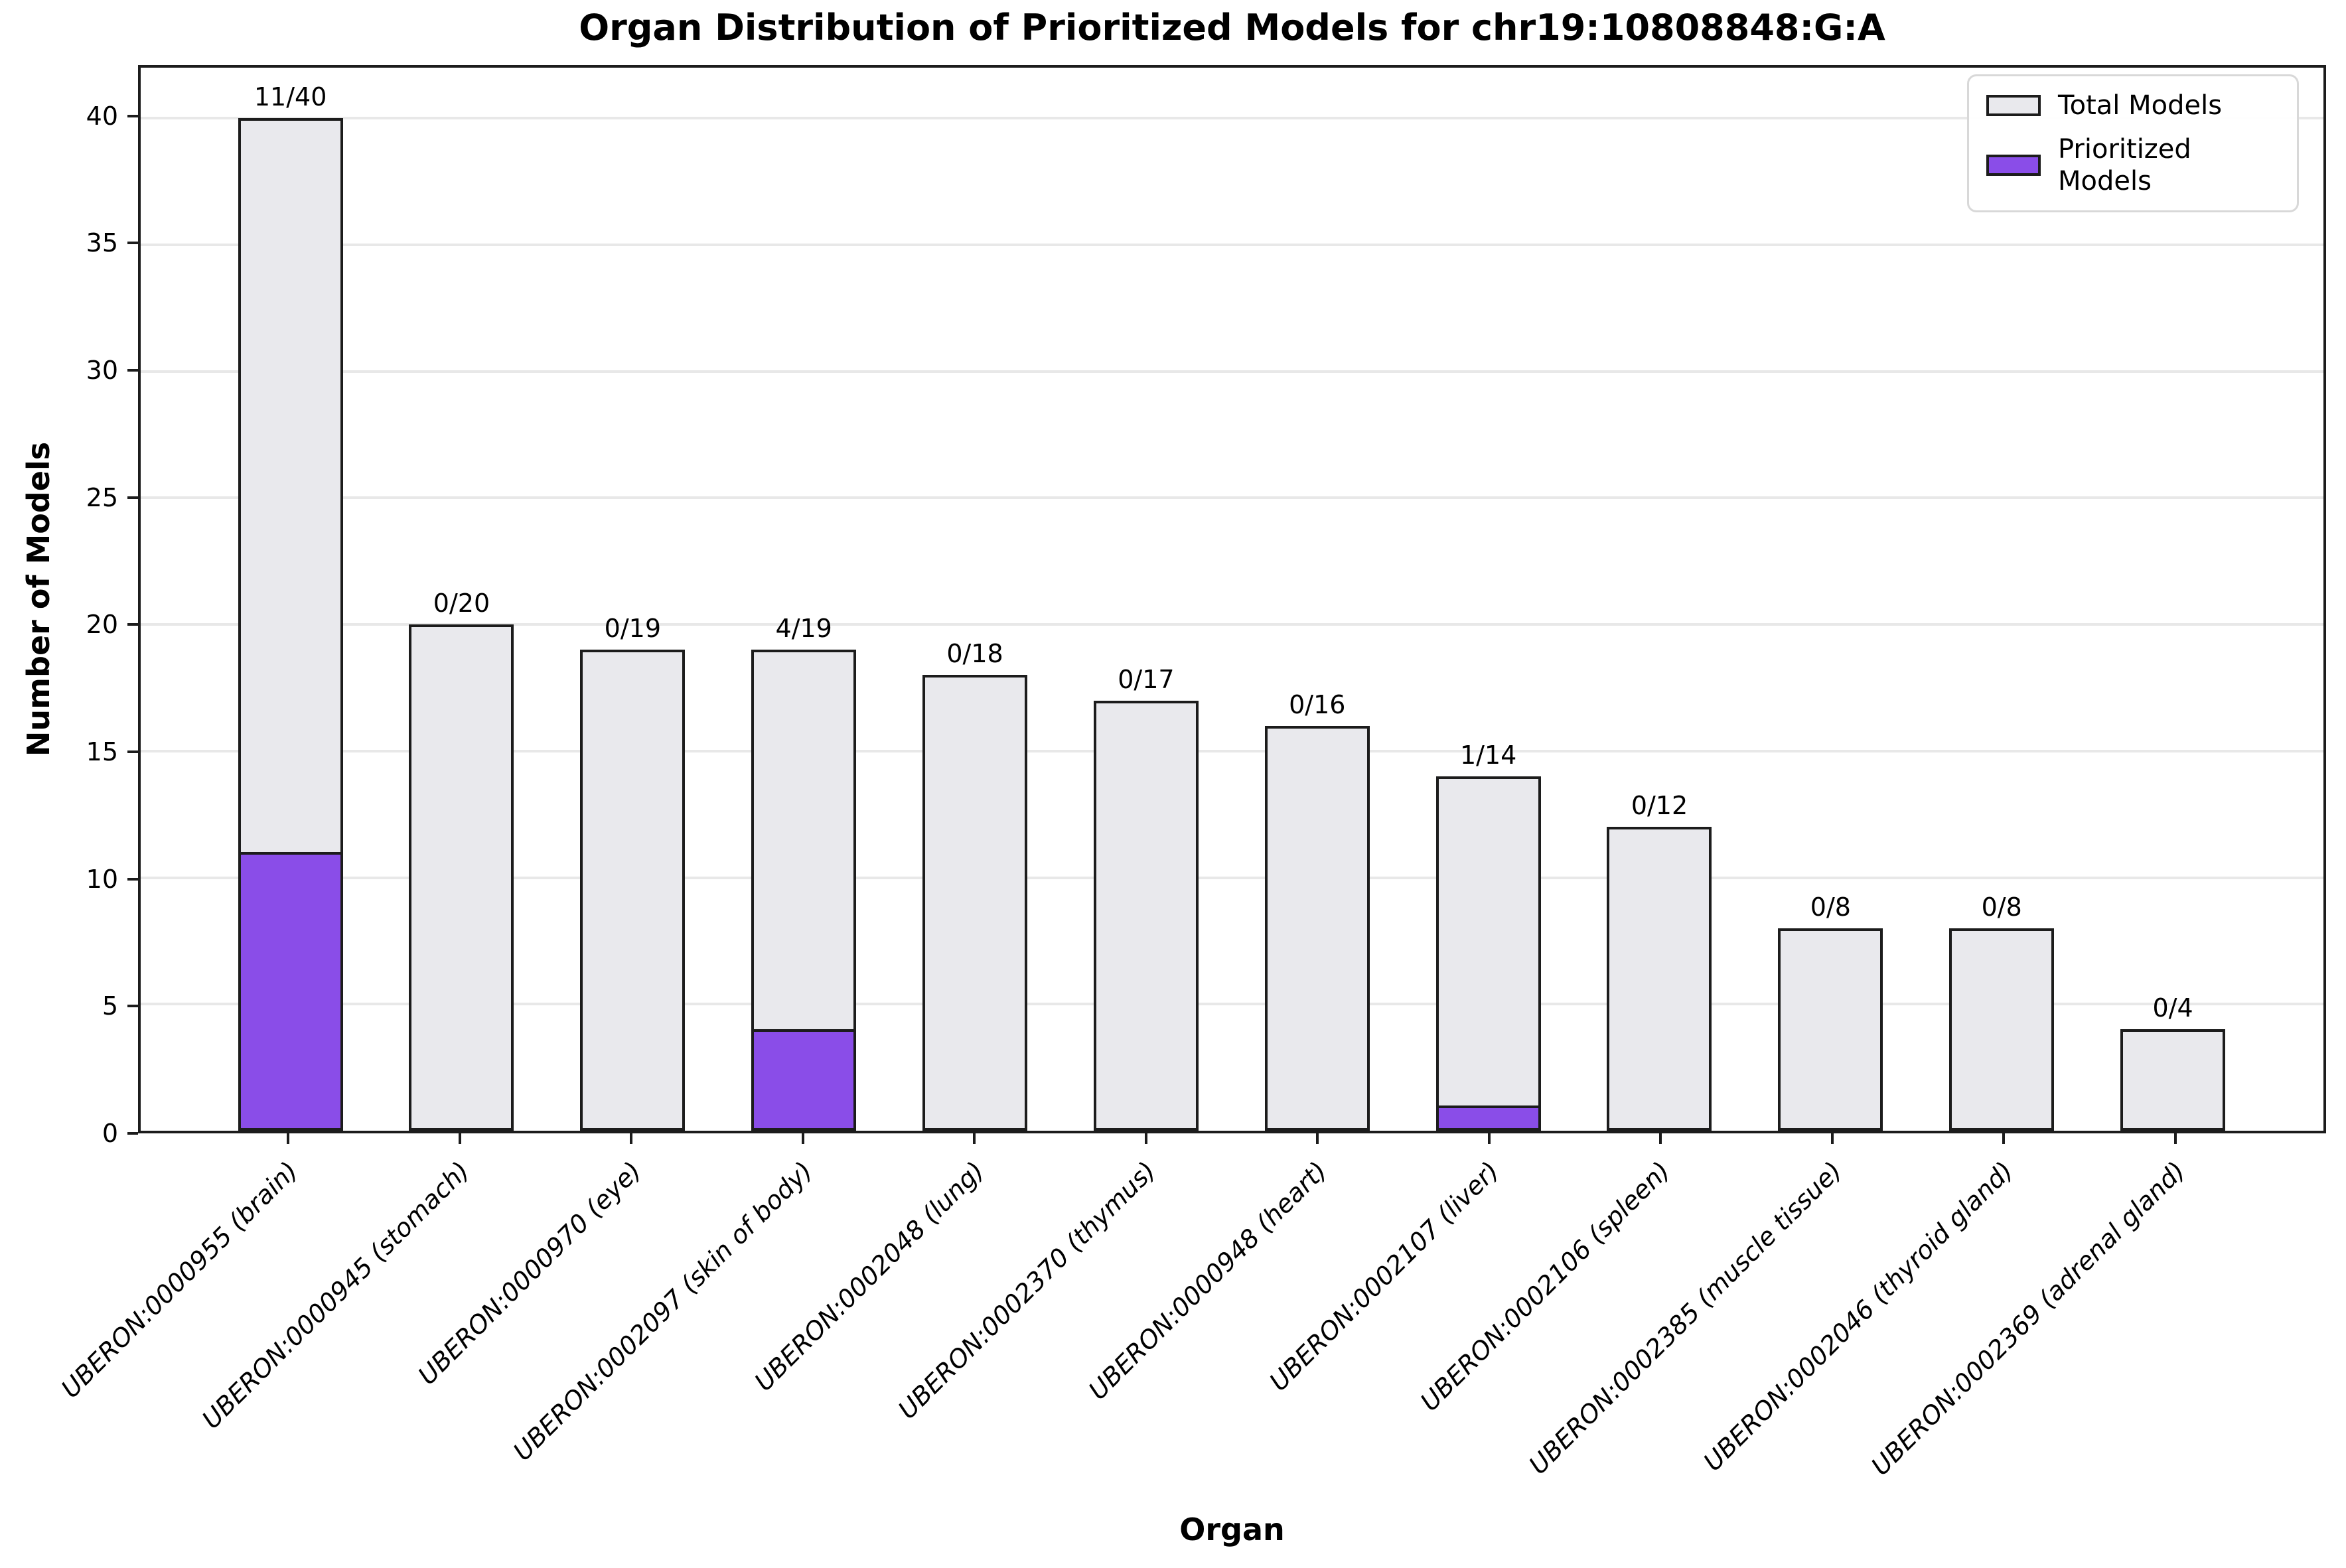  Describe the element at coordinates (1232, 118) in the screenshot. I see `gridline-y40` at that location.